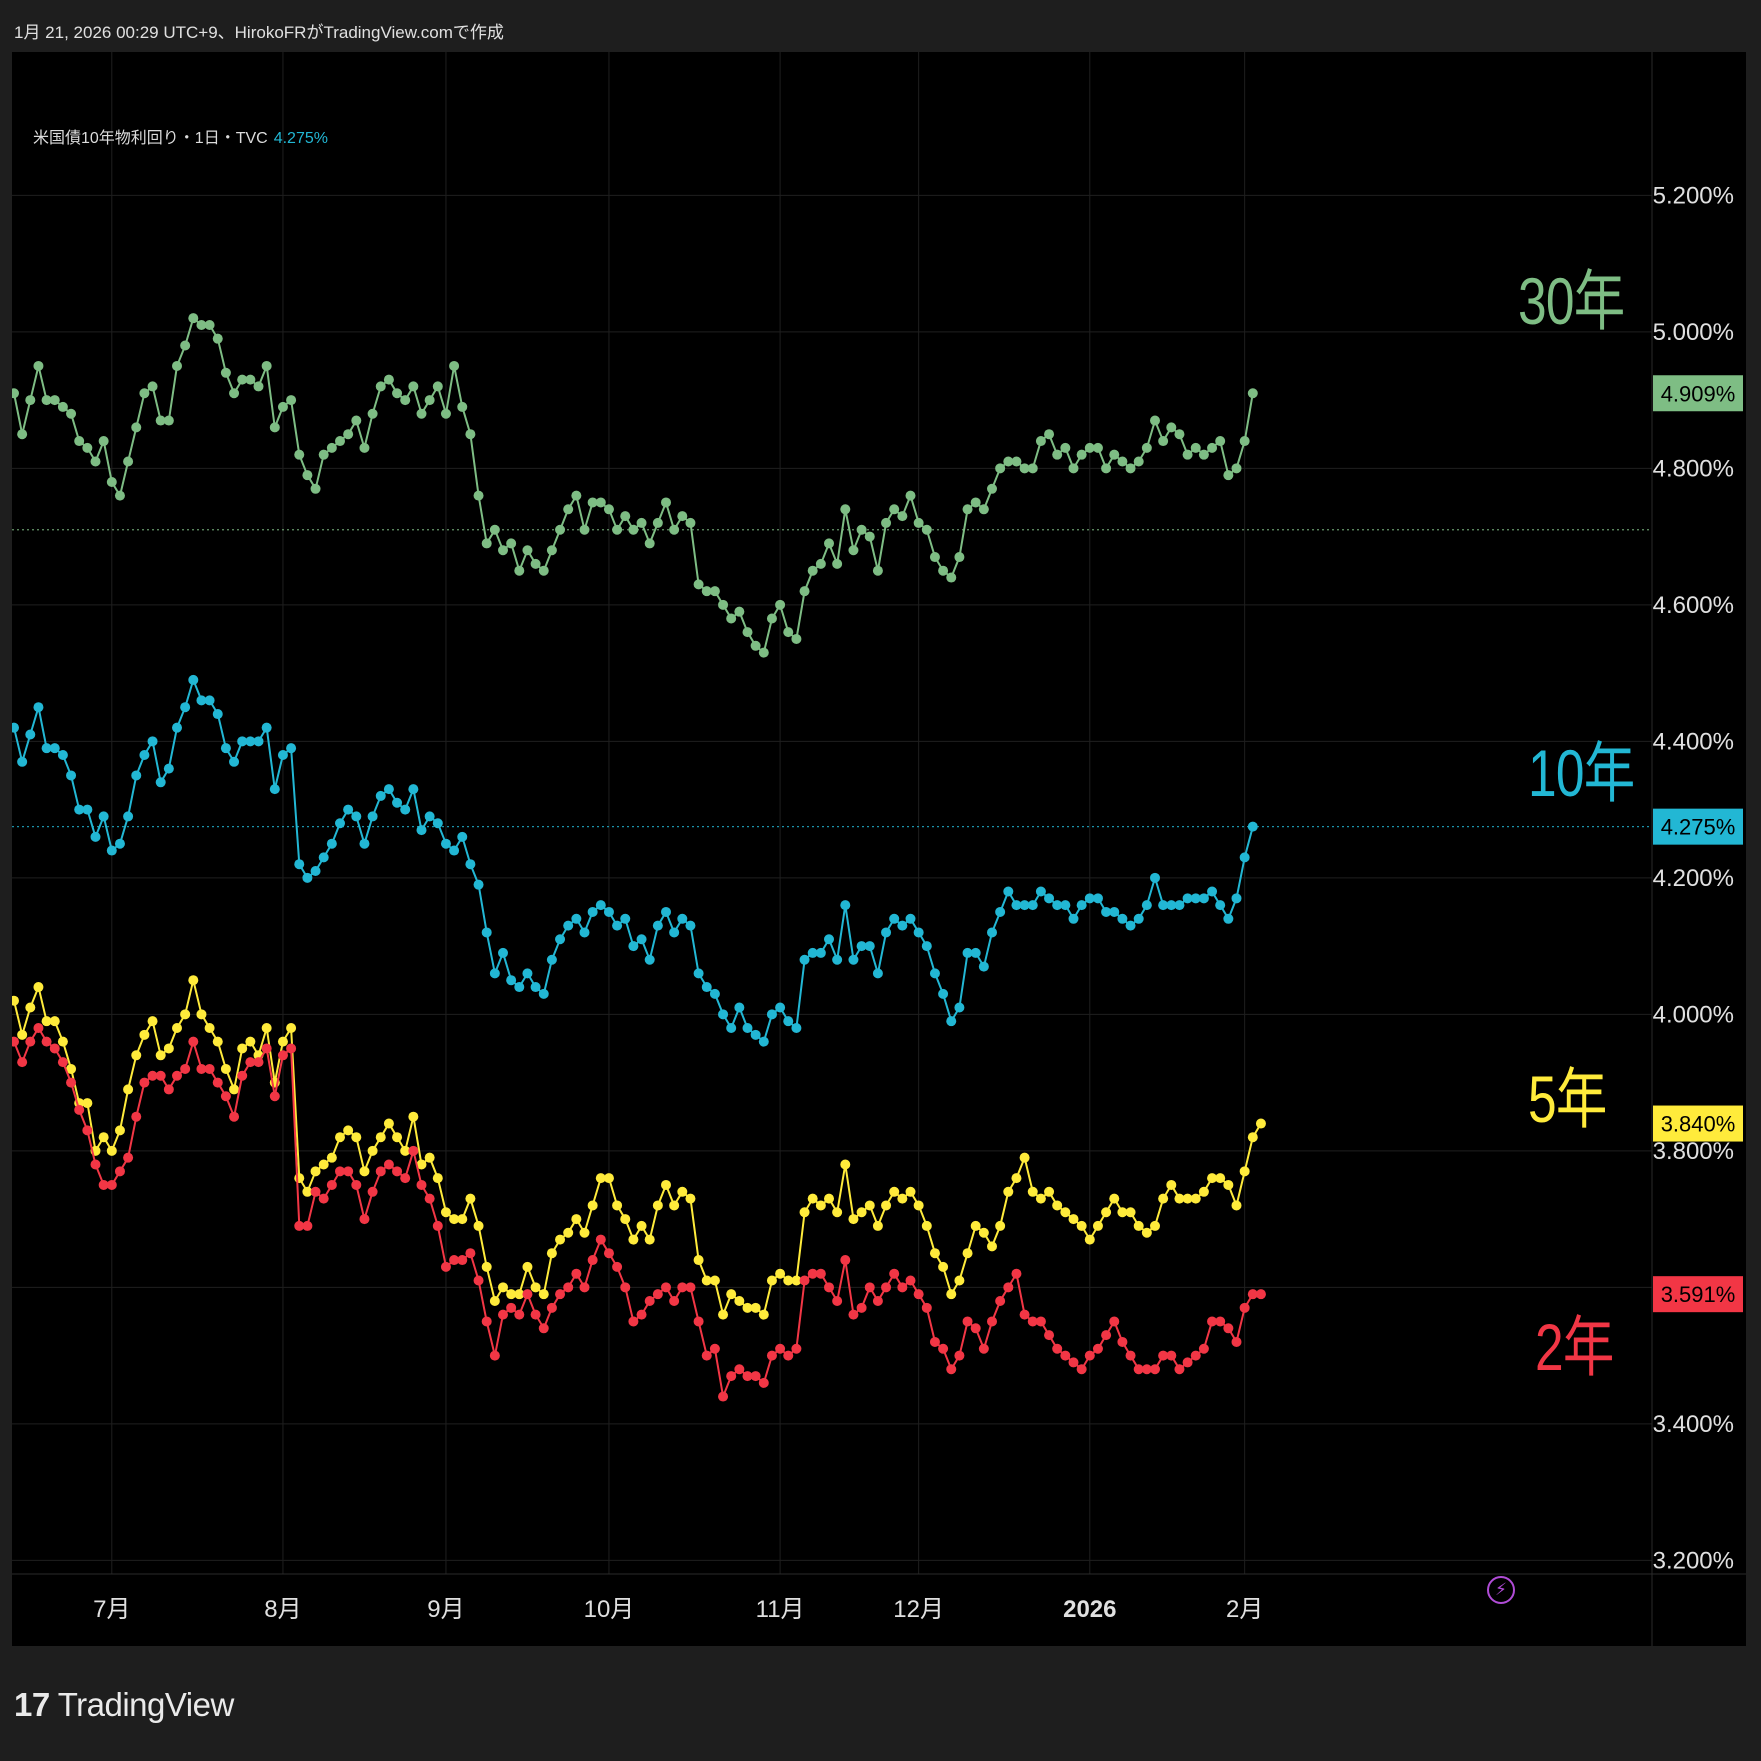  What do you see at coordinates (1567, 1099) in the screenshot?
I see `series-label-5y: 5年` at bounding box center [1567, 1099].